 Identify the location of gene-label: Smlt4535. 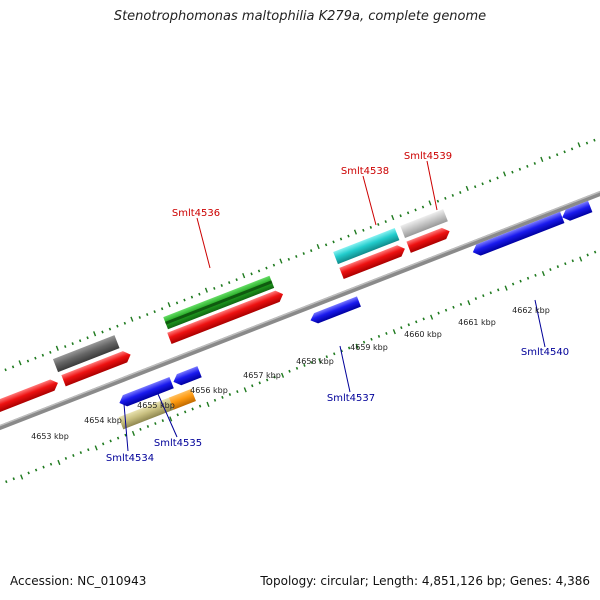
(178, 443).